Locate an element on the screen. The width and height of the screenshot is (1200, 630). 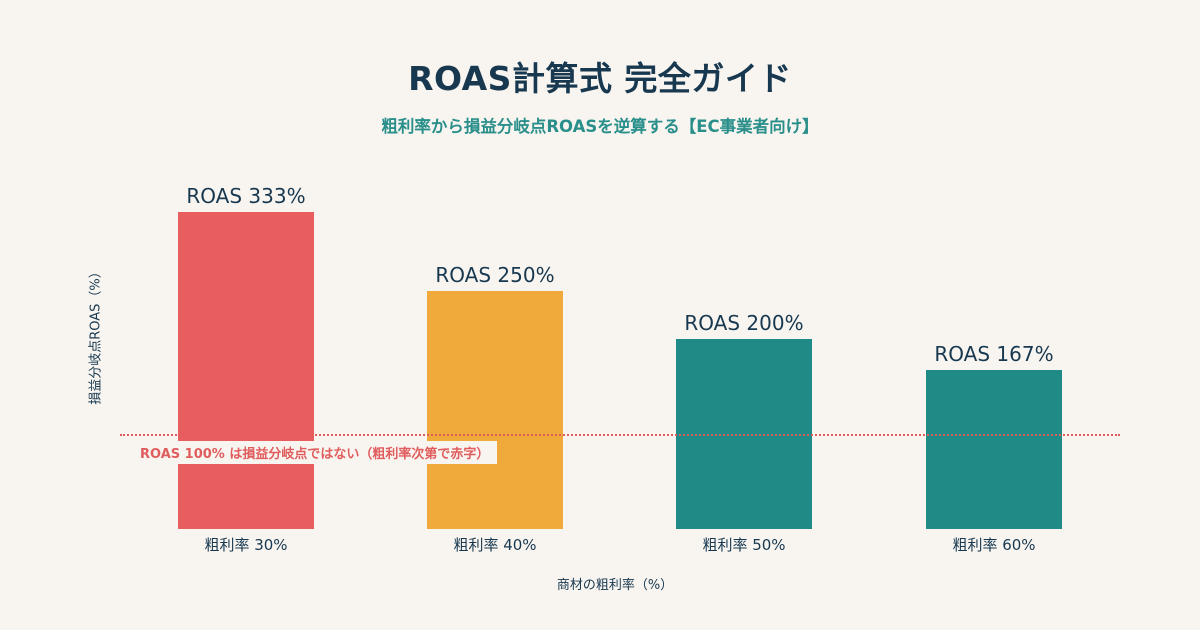
category-label: 粗利率 40% is located at coordinates (495, 545).